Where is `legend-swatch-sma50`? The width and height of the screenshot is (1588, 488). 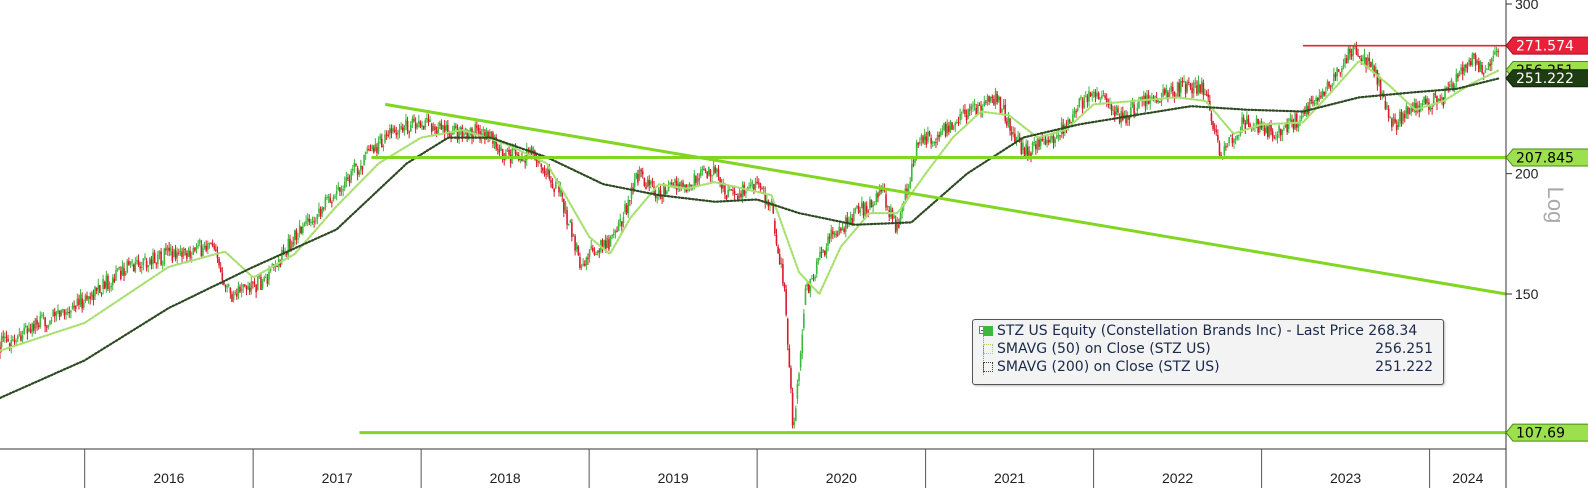 legend-swatch-sma50 is located at coordinates (988, 349).